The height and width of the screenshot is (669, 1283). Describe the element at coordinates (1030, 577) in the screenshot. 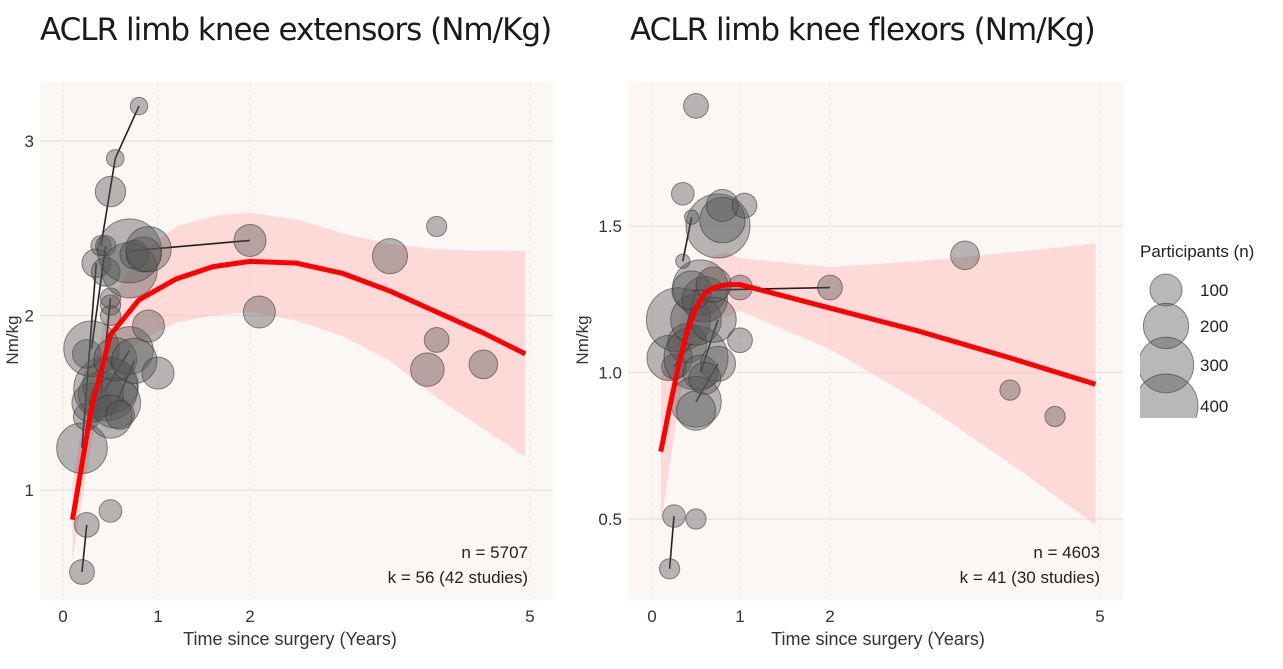

I see `annotation-text: k = 41 (30 studies)` at that location.